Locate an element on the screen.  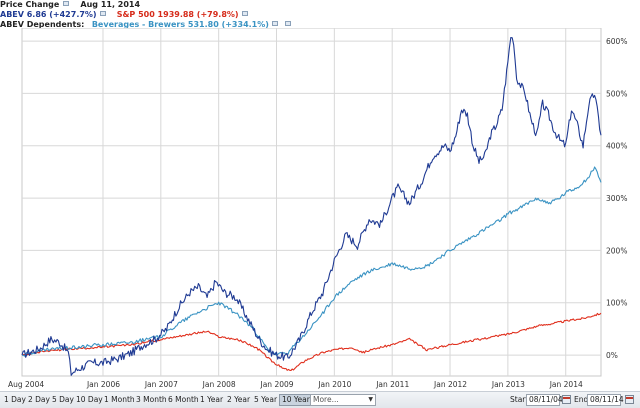
x-tick-label: Jan 2009 is located at coordinates (277, 384).